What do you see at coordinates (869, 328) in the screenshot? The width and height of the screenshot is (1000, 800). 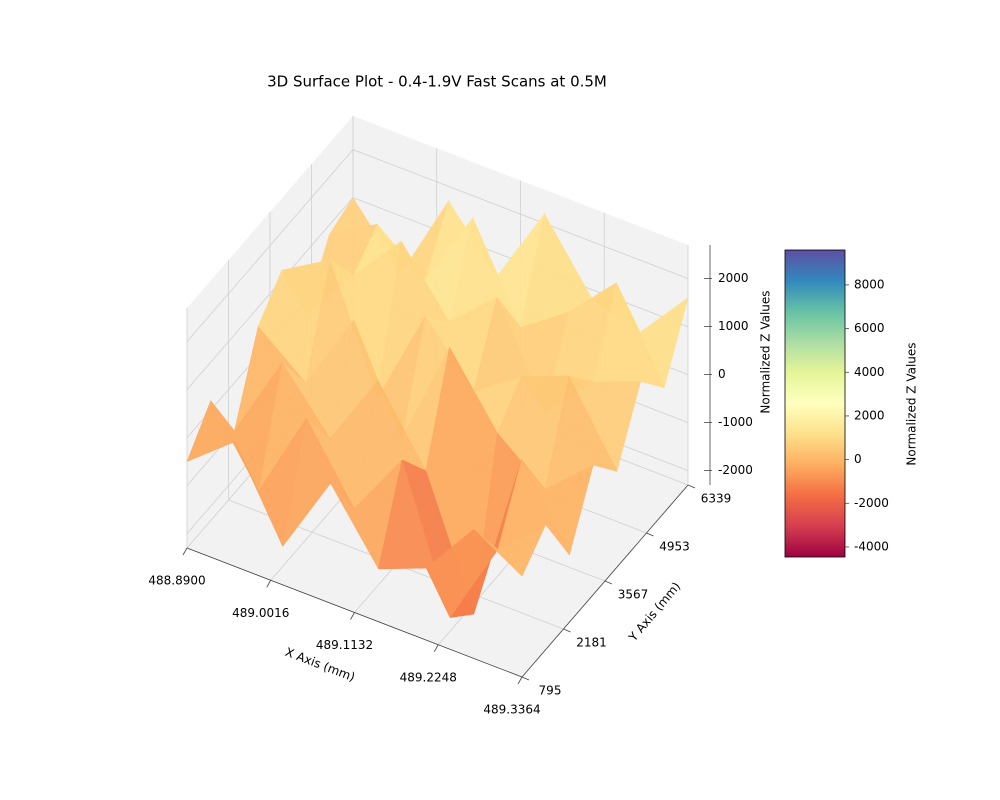 I see `colorbar-tick-label: 6000` at bounding box center [869, 328].